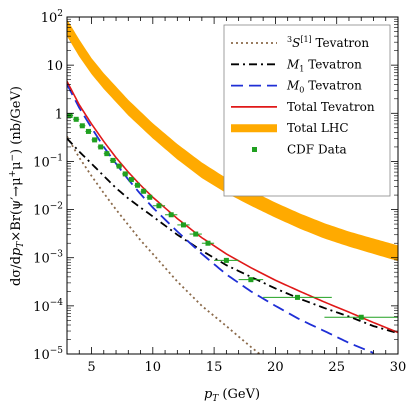 The image size is (409, 409). Describe the element at coordinates (275, 367) in the screenshot. I see `x-tick-label: 20` at that location.